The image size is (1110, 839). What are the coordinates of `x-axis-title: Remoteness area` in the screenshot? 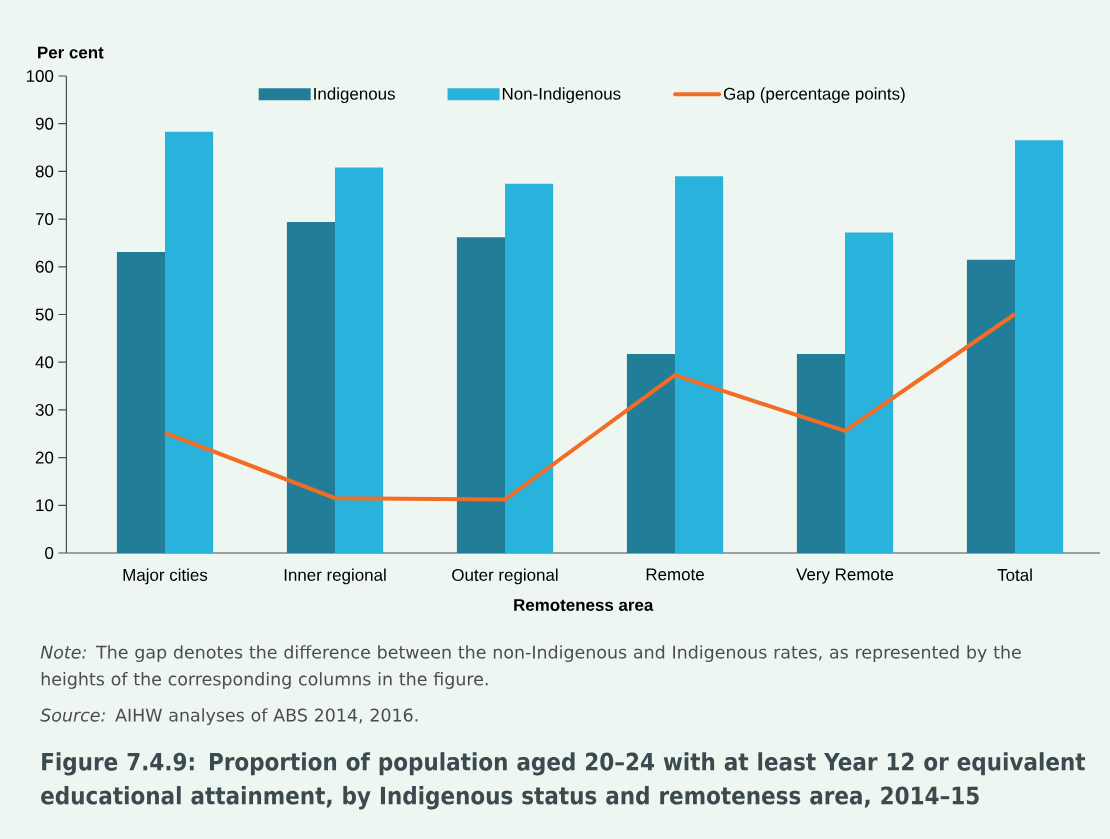 It's located at (584, 605).